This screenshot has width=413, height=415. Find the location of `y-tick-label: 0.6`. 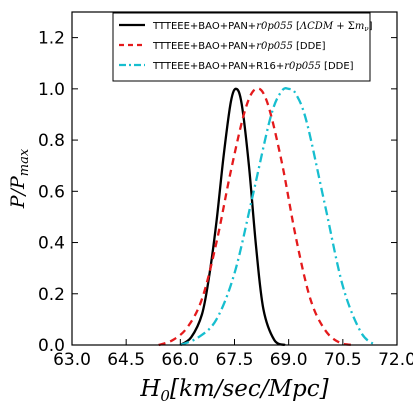

y-tick-label: 0.6 is located at coordinates (51, 192).